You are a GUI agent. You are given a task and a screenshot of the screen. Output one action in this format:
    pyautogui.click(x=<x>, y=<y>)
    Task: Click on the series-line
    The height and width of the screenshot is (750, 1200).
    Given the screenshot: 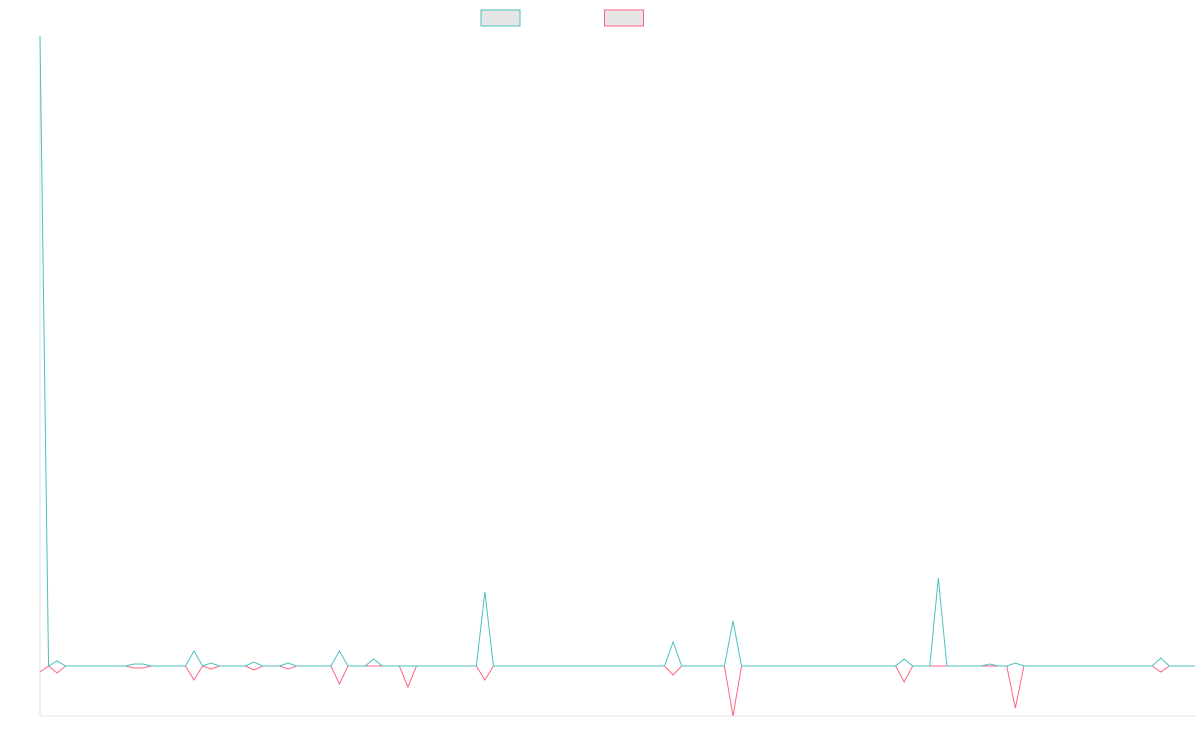 What is the action you would take?
    pyautogui.click(x=617, y=691)
    